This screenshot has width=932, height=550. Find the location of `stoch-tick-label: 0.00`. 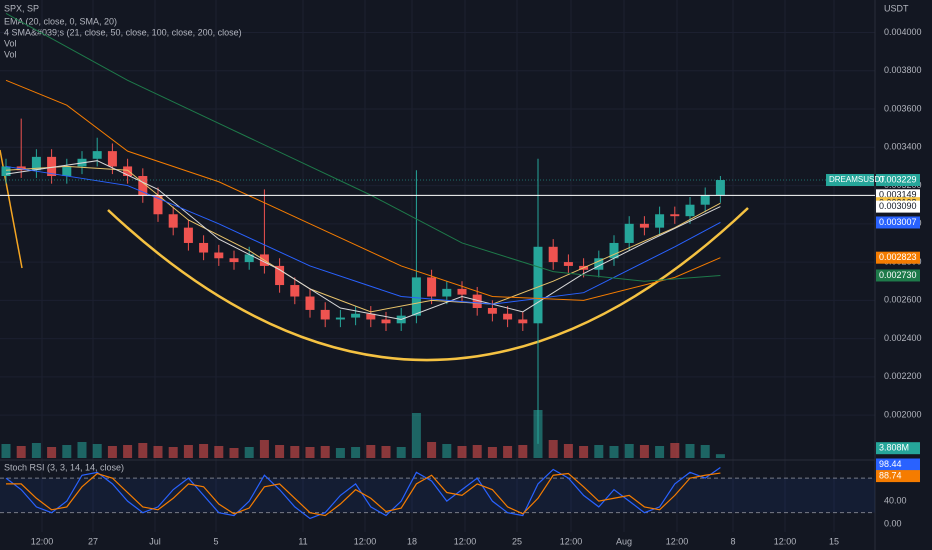

stoch-tick-label: 0.00 is located at coordinates (893, 524).